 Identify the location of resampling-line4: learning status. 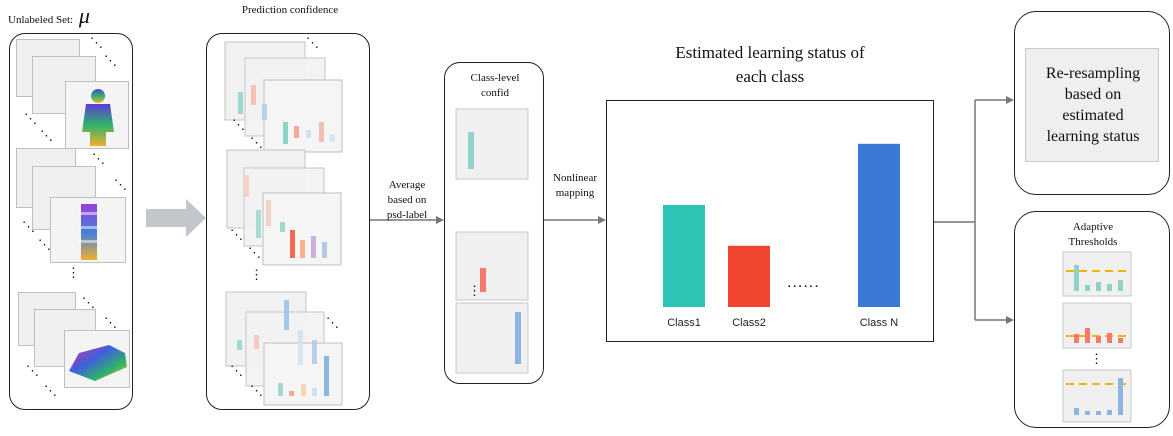
(1093, 136).